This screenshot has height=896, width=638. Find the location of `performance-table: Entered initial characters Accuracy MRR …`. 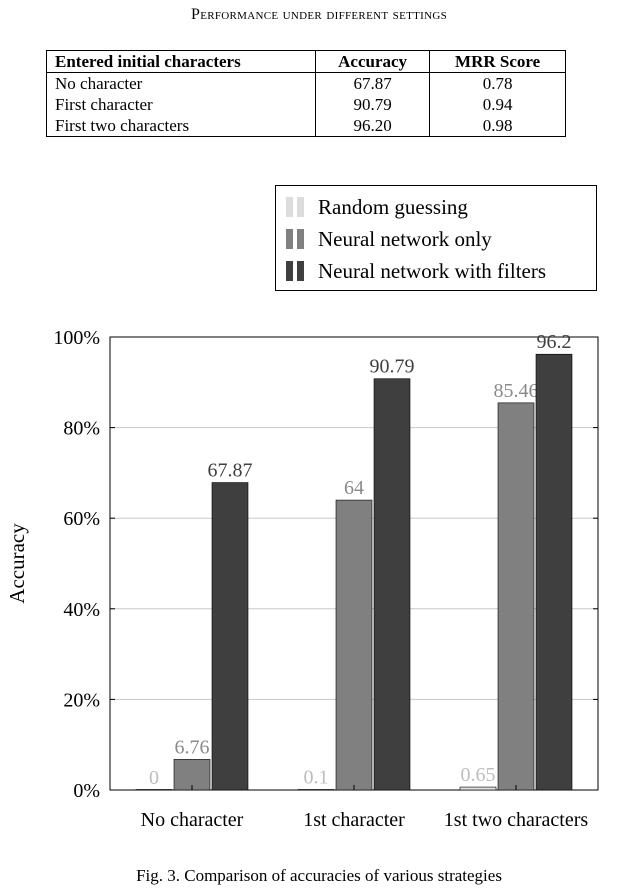

performance-table: Entered initial characters Accuracy MRR … is located at coordinates (306, 93).